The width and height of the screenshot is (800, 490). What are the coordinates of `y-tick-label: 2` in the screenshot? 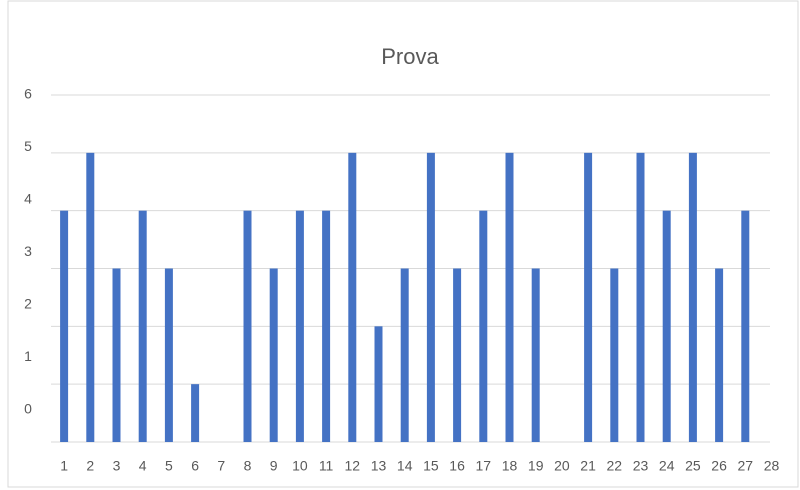 It's located at (28, 304).